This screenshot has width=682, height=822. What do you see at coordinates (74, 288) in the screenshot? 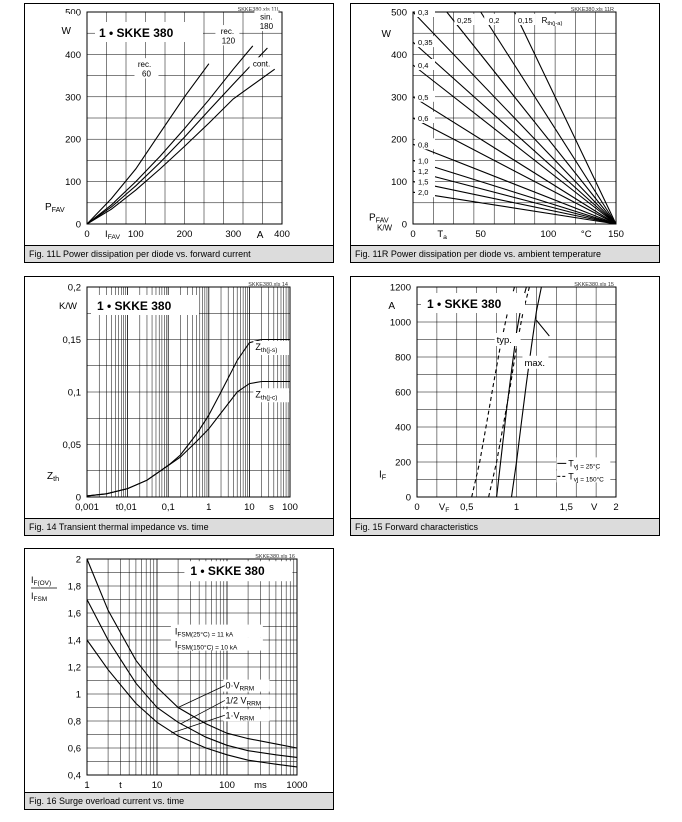
I see `y-tick-label: 0,2` at bounding box center [74, 288].